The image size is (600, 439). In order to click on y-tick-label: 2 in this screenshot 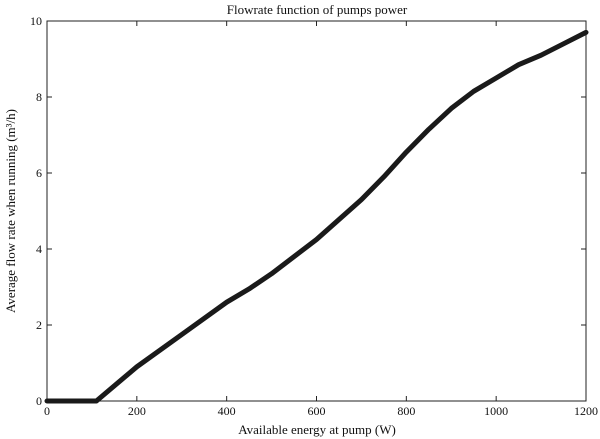, I will do `click(39, 325)`.